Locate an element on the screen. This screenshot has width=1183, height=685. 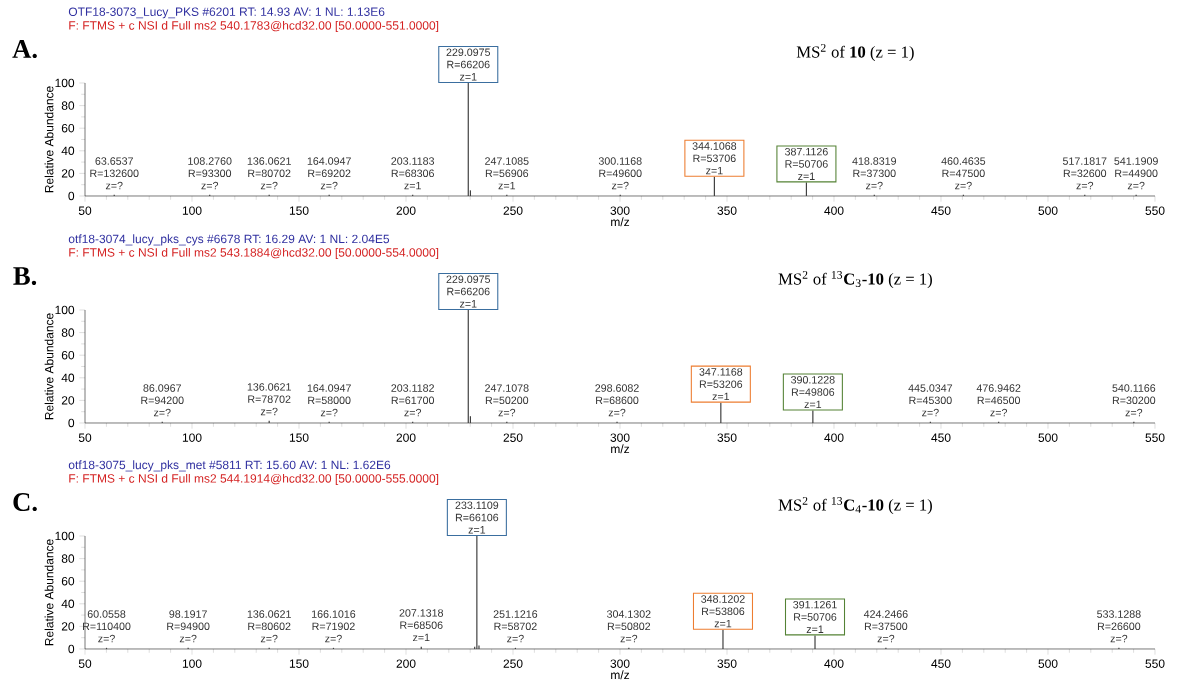
annotation: 304.1302 R=50802 z=? is located at coordinates (628, 626).